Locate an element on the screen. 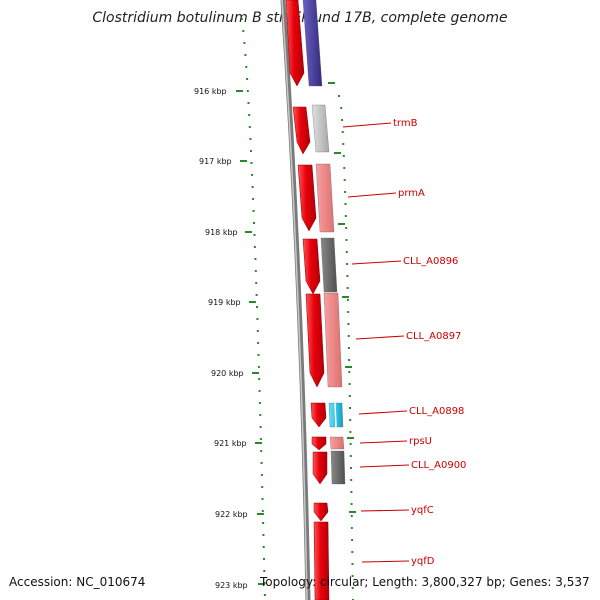  gene-label-yqfC: yqfC is located at coordinates (422, 510).